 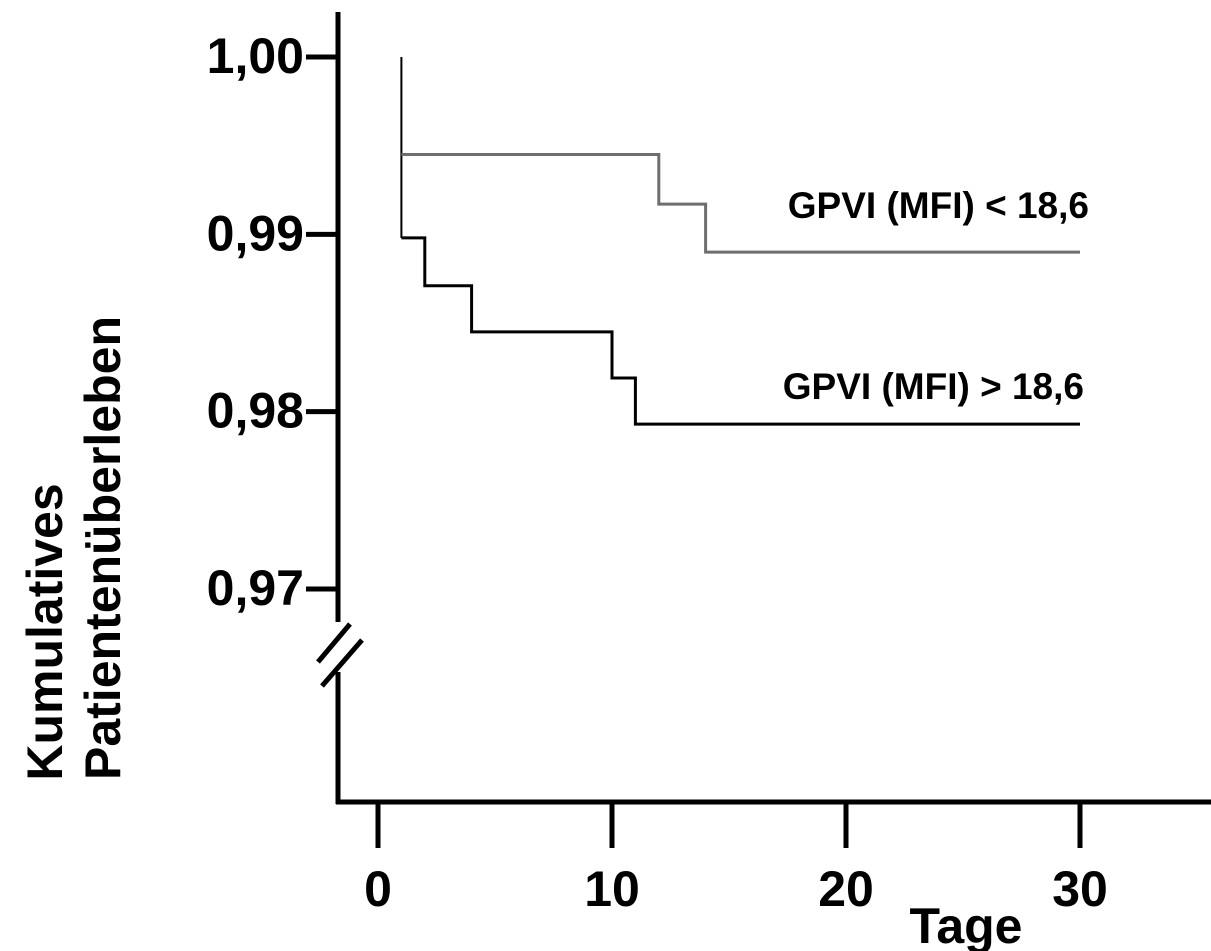 What do you see at coordinates (378, 889) in the screenshot?
I see `x-tick-label: 0` at bounding box center [378, 889].